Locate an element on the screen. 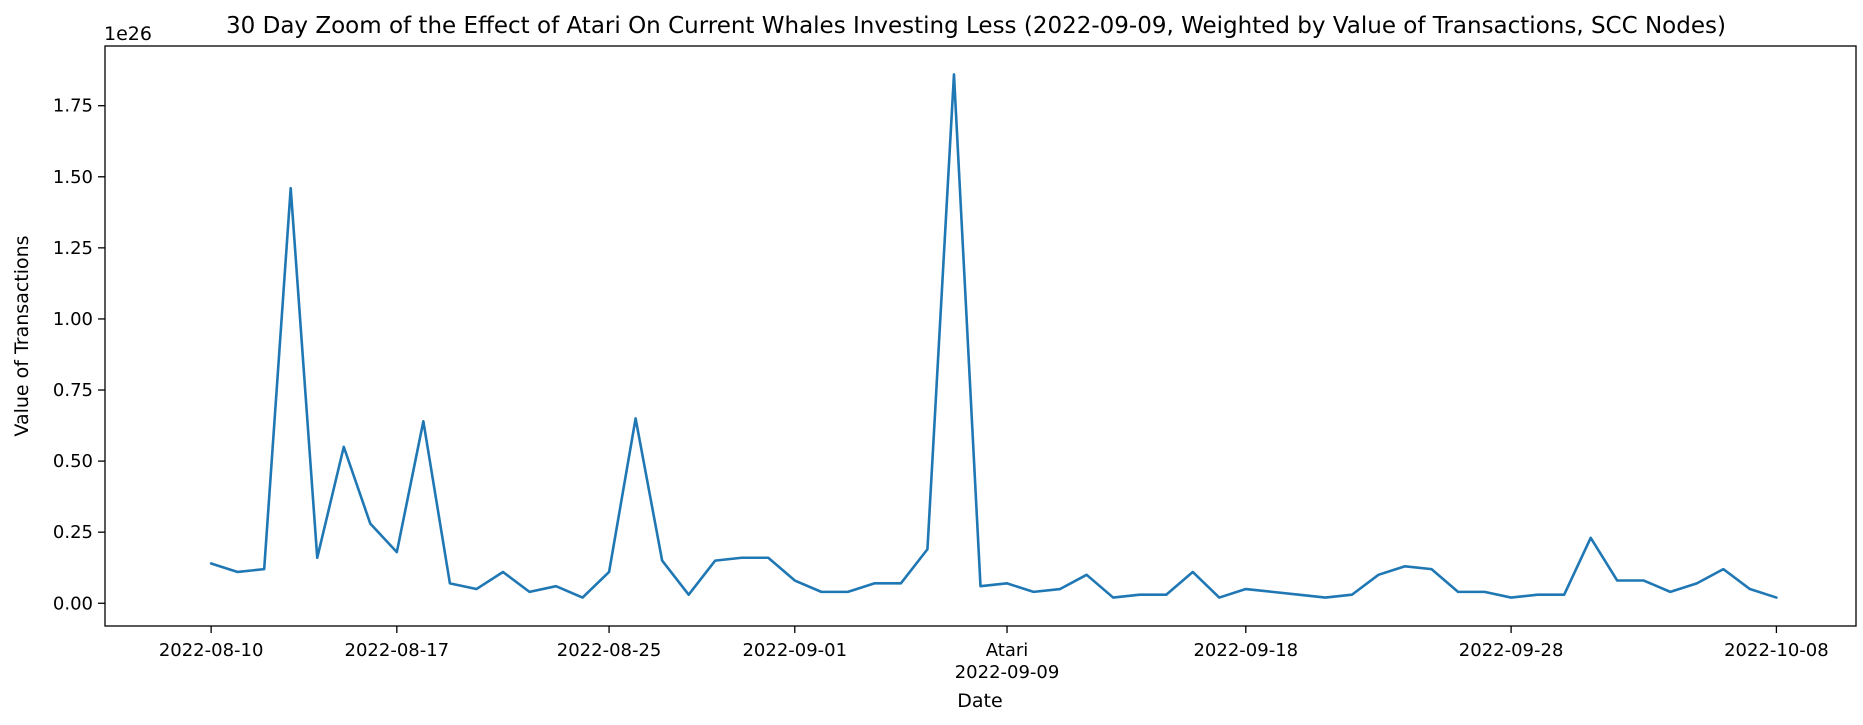  x-axis-label: Date is located at coordinates (979, 701).